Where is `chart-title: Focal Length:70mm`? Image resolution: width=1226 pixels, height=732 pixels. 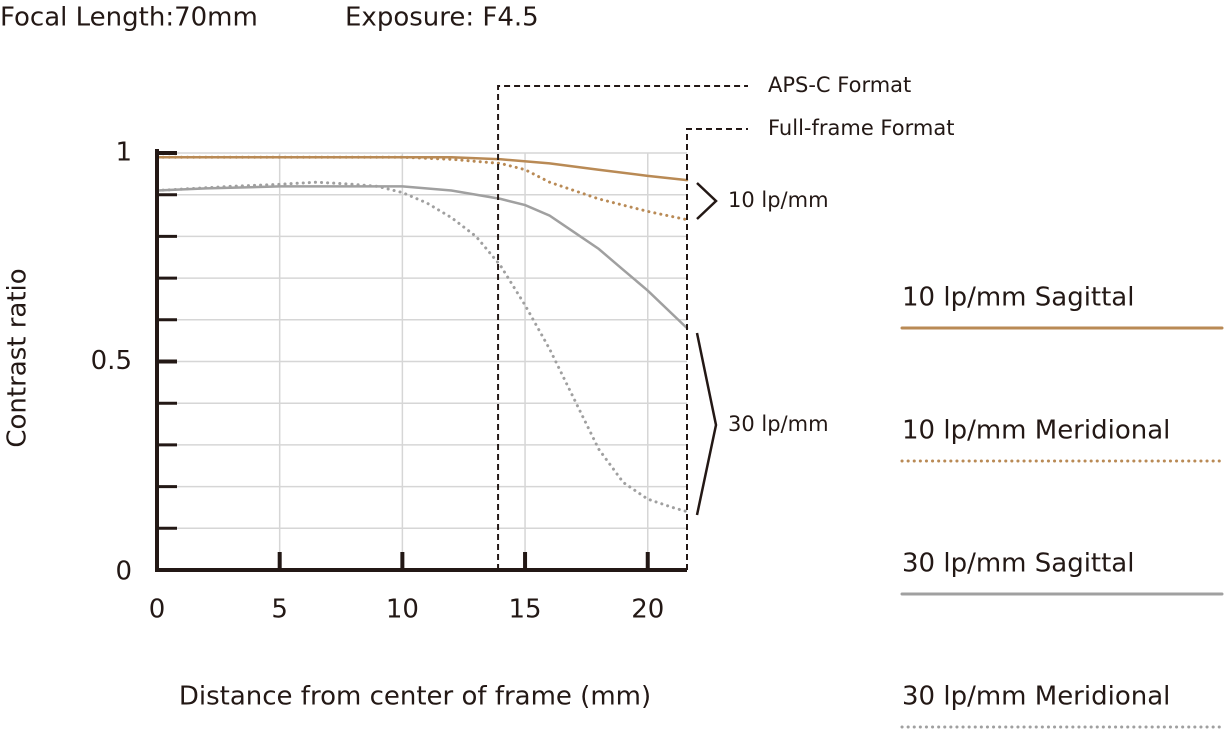 chart-title: Focal Length:70mm is located at coordinates (129, 18).